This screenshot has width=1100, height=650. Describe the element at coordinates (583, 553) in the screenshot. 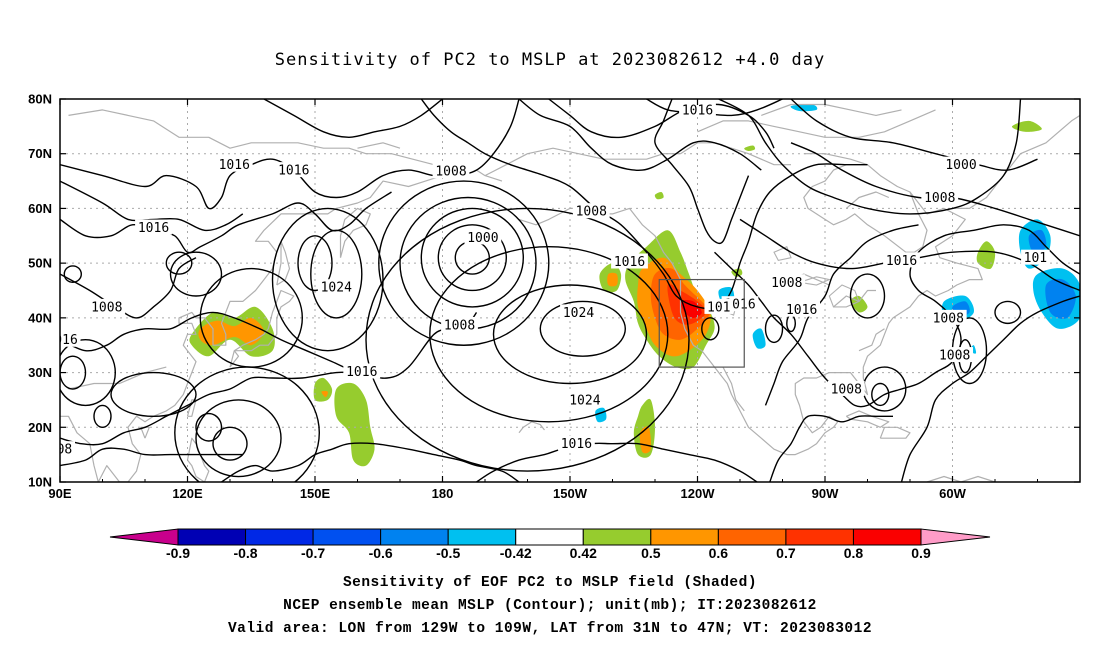

I see `colorbar-label: 0.42` at that location.